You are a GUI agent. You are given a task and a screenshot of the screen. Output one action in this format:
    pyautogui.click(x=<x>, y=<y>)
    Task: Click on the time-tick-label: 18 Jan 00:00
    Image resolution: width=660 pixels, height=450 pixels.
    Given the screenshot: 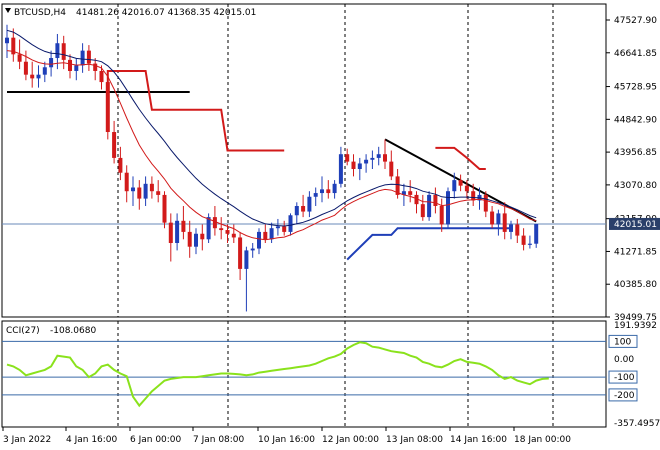 What is the action you would take?
    pyautogui.click(x=542, y=440)
    